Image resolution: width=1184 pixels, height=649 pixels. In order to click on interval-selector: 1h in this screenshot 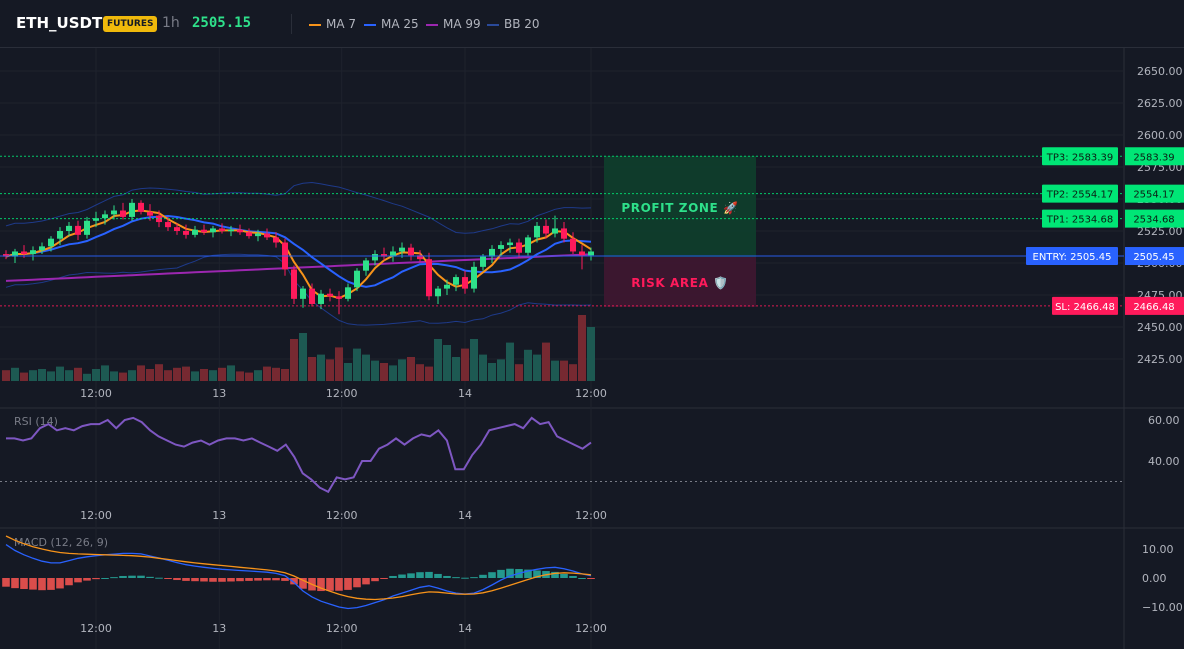, I will do `click(171, 23)`.